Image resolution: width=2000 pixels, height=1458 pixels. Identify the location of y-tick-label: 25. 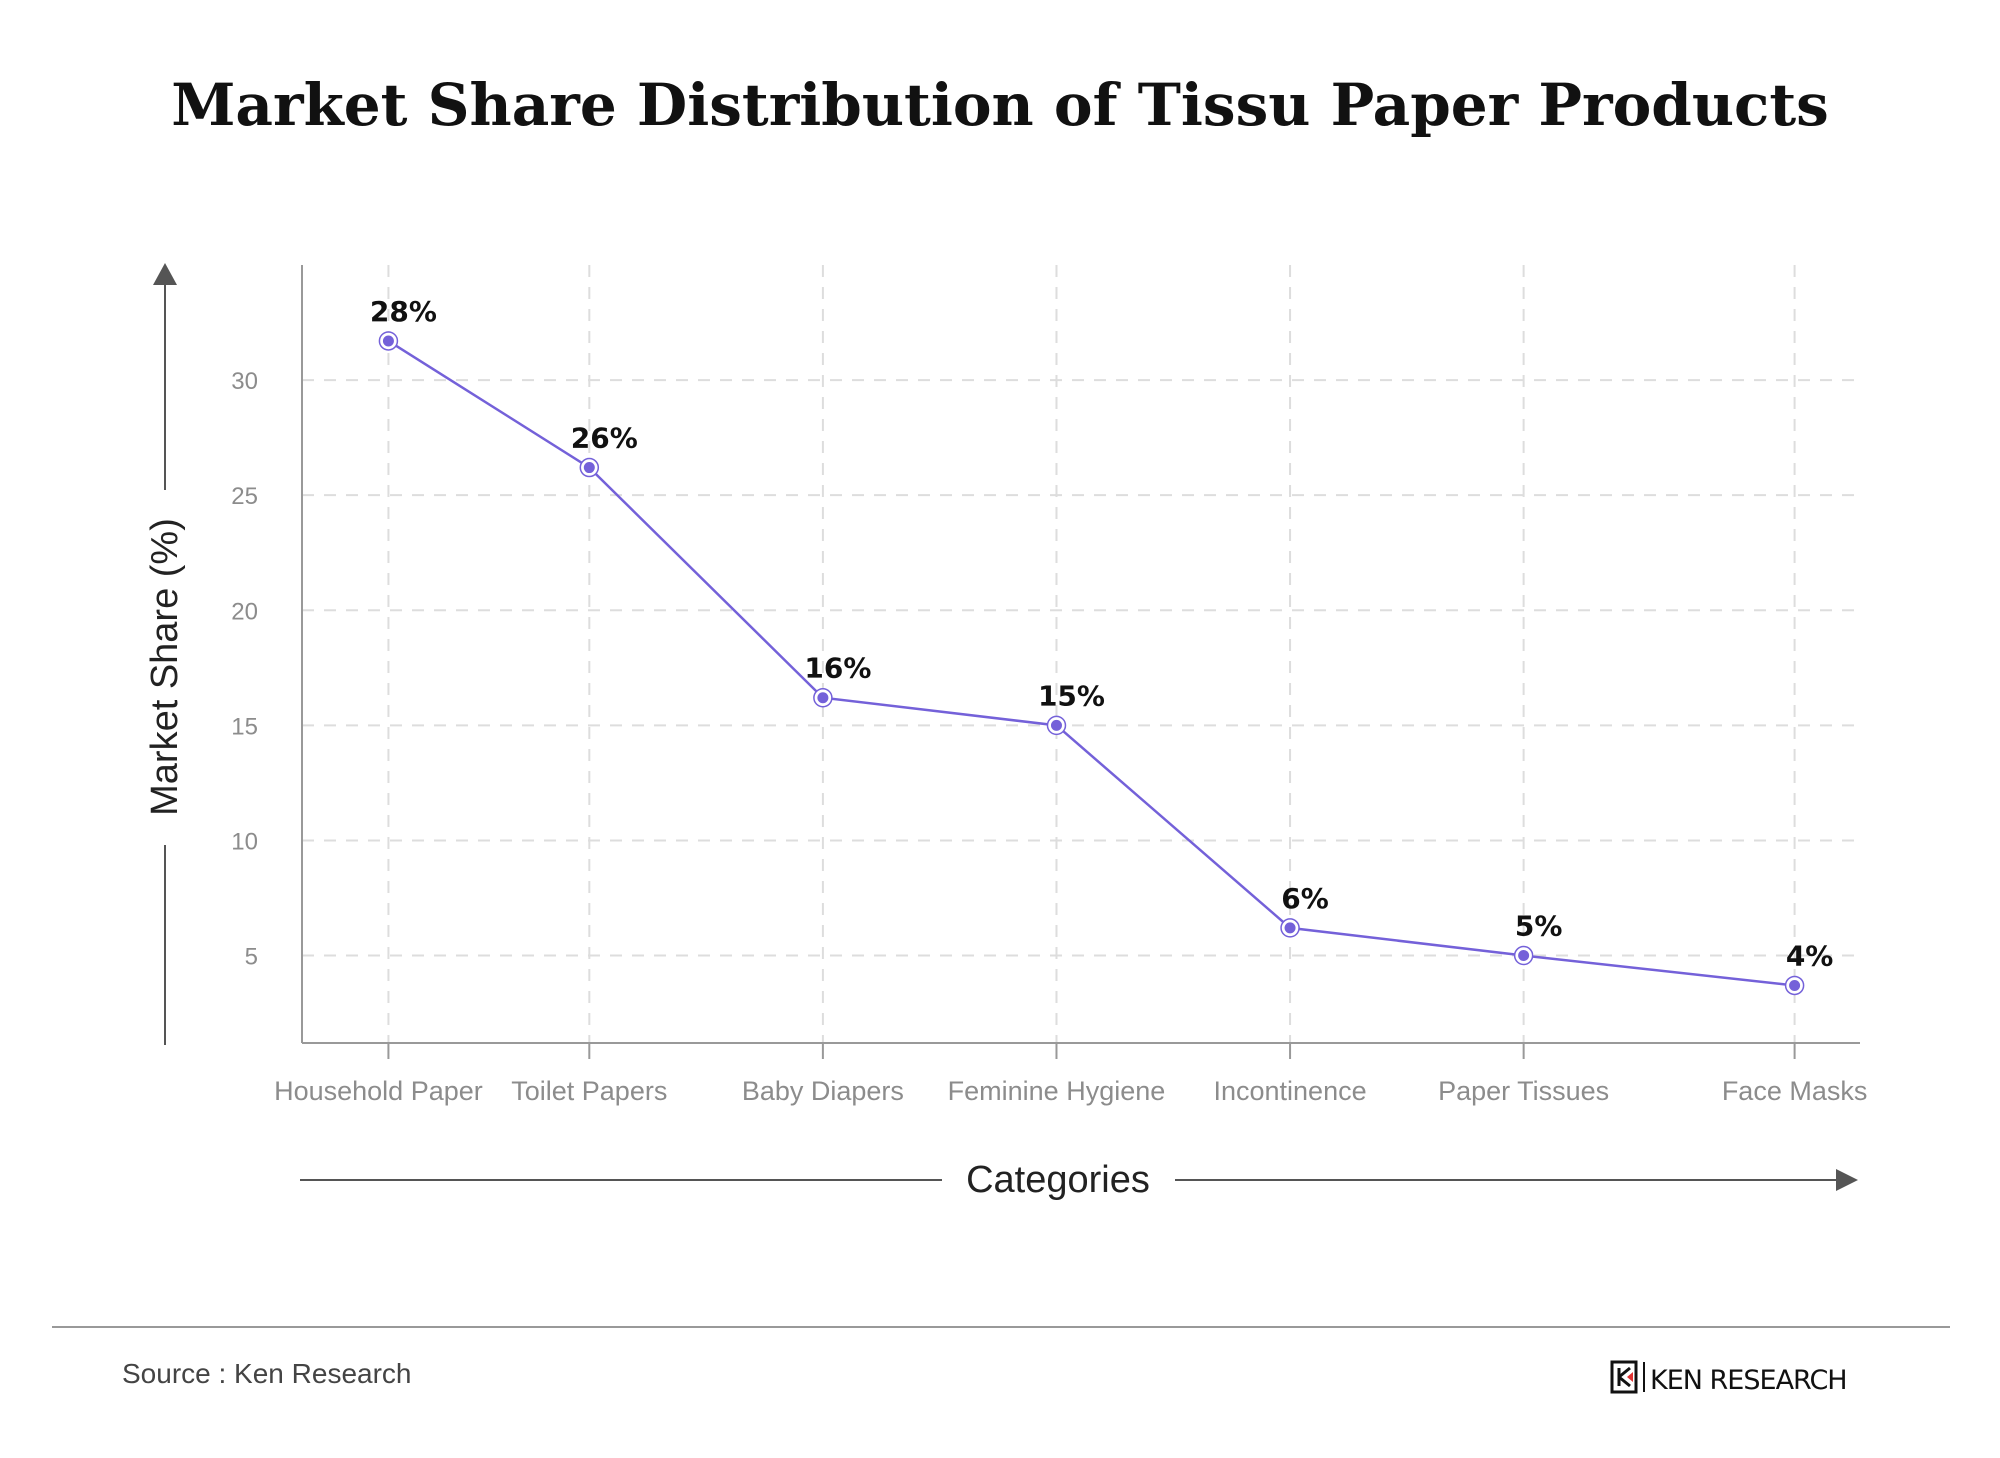
(244, 496).